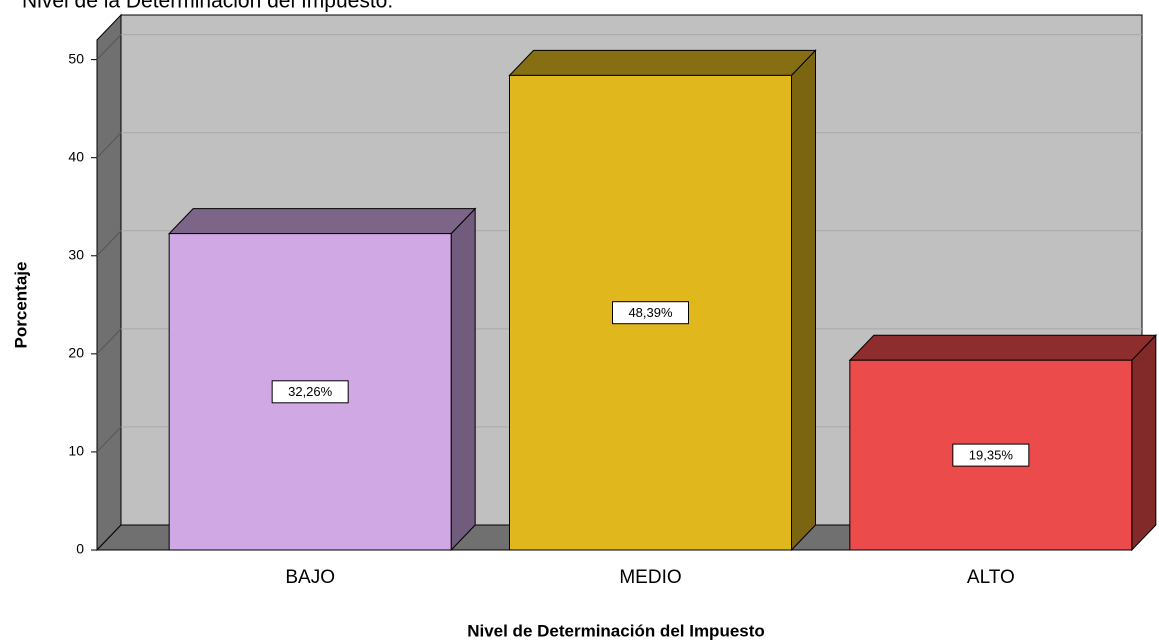 The image size is (1159, 644). I want to click on value-label: 48,39%, so click(650, 312).